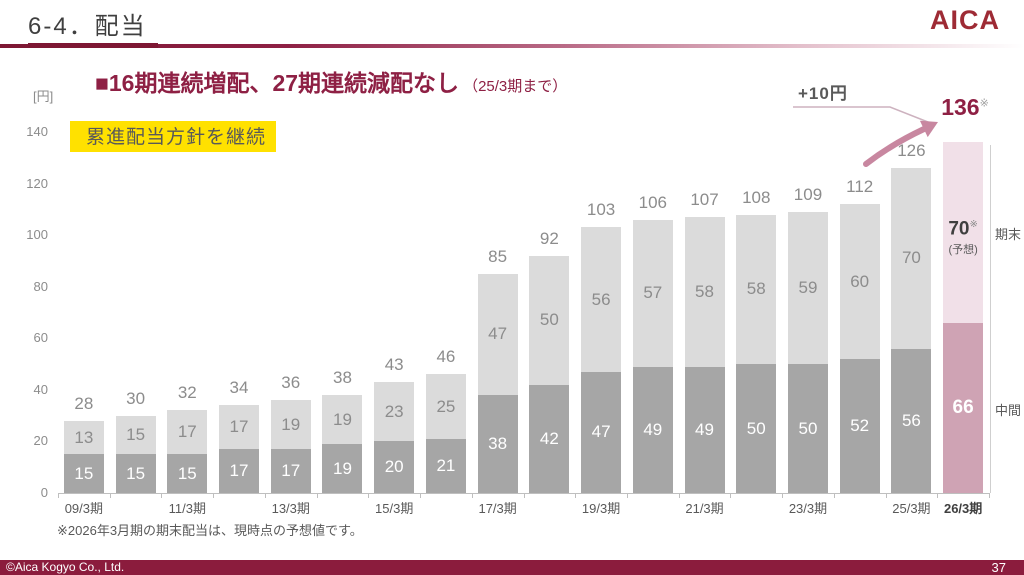  Describe the element at coordinates (653, 429) in the screenshot. I see `bar-interim-value-20/3期: 49` at that location.